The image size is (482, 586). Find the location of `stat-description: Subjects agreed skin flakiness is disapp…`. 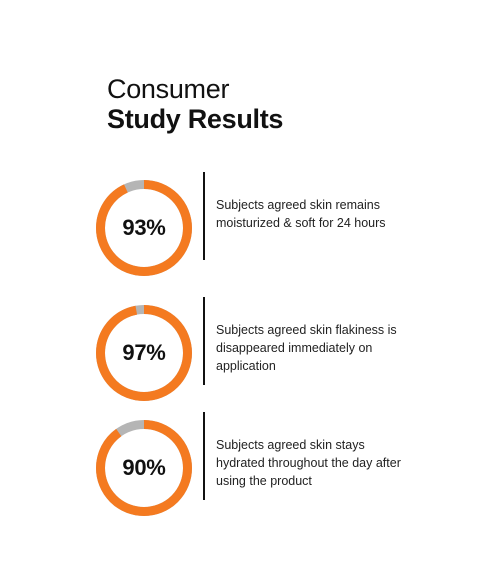

stat-description: Subjects agreed skin flakiness is disapp… is located at coordinates (306, 348).